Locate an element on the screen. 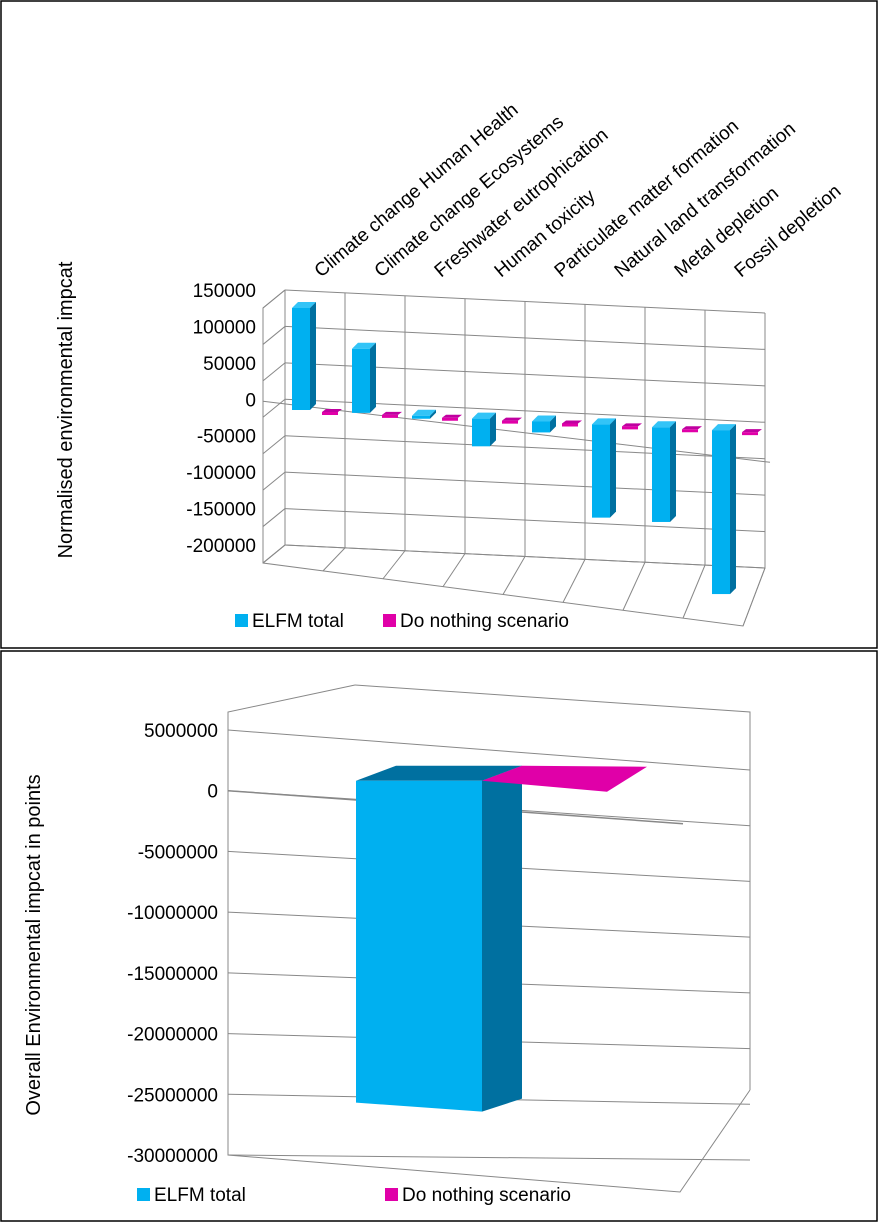 The width and height of the screenshot is (878, 1227). chart-1-zero-axis is located at coordinates (516, 431).